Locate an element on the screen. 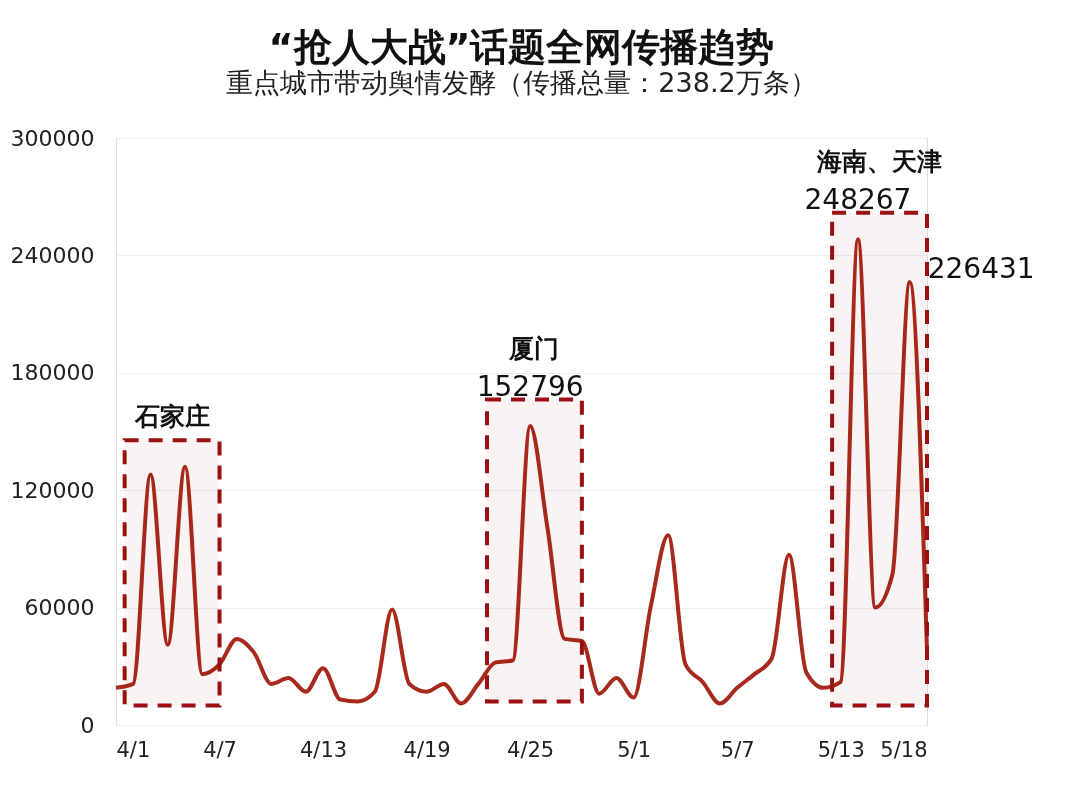 The image size is (1080, 787). band-label: 厦门 is located at coordinates (534, 348).